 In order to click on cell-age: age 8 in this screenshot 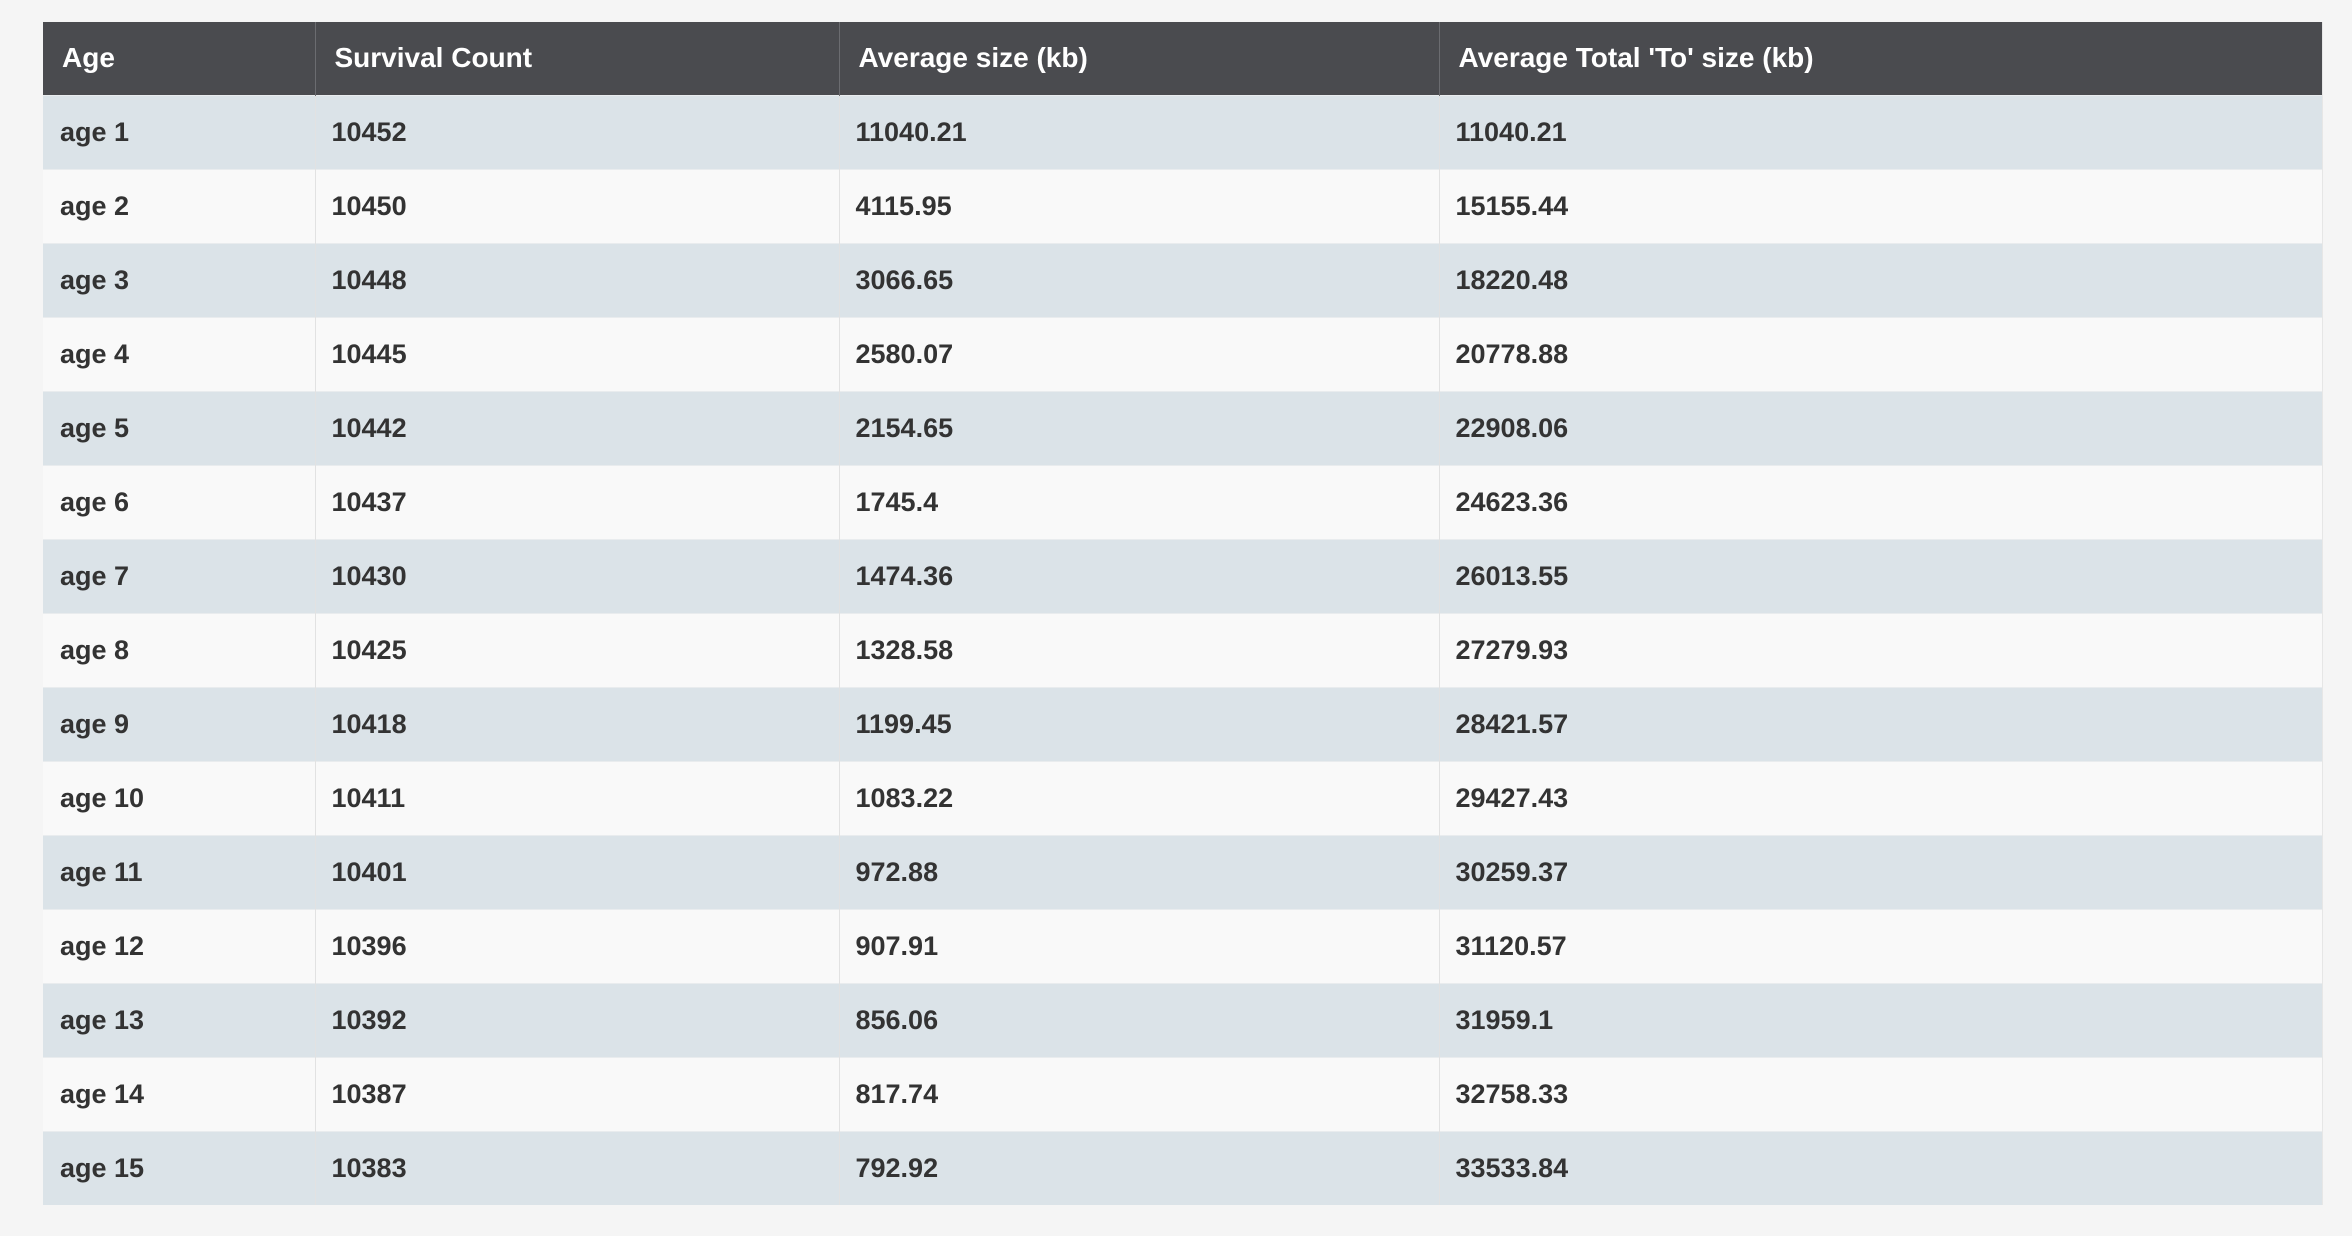, I will do `click(179, 649)`.